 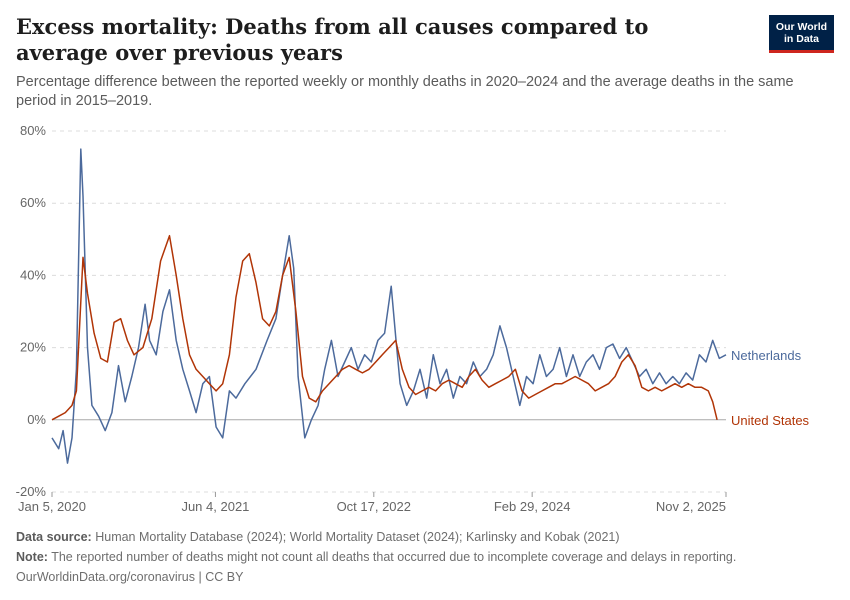 I want to click on x-tick-label: Jan 5, 2020, so click(x=52, y=506).